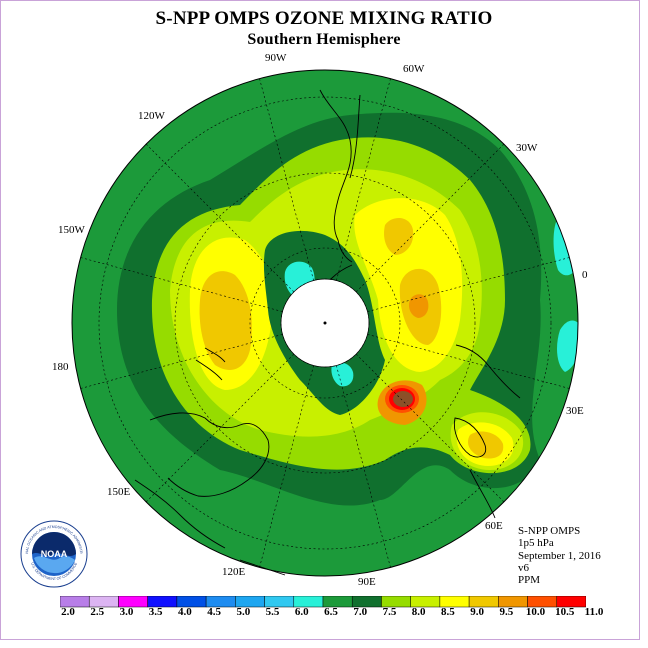 This screenshot has height=648, width=648. Describe the element at coordinates (276, 58) in the screenshot. I see `label-90w: 90W` at that location.